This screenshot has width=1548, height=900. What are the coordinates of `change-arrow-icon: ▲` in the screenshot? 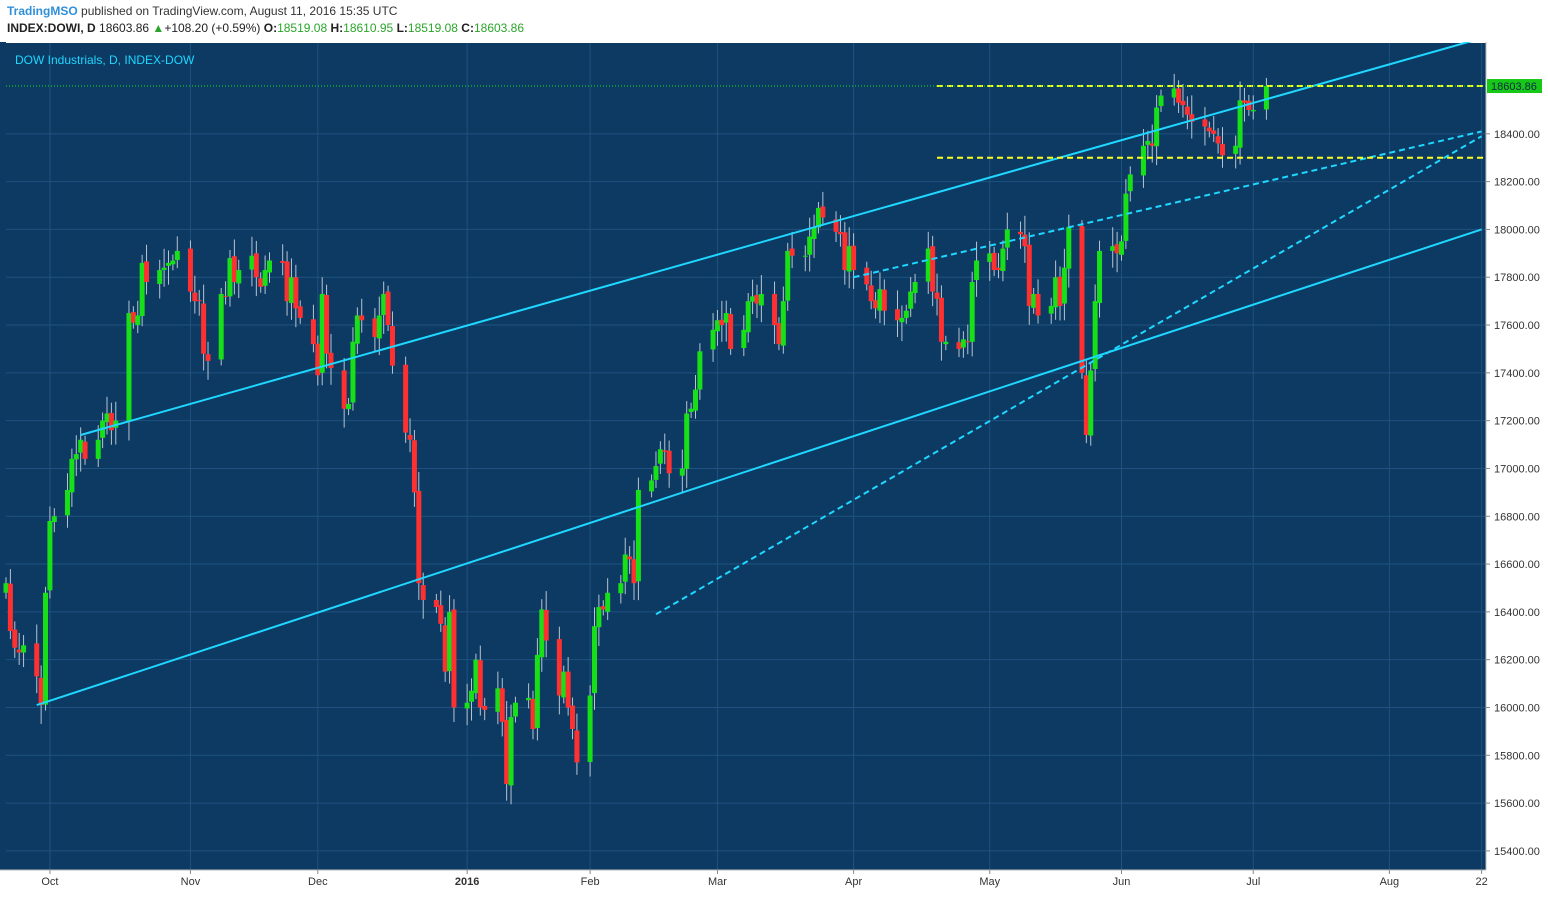 It's located at (158, 28).